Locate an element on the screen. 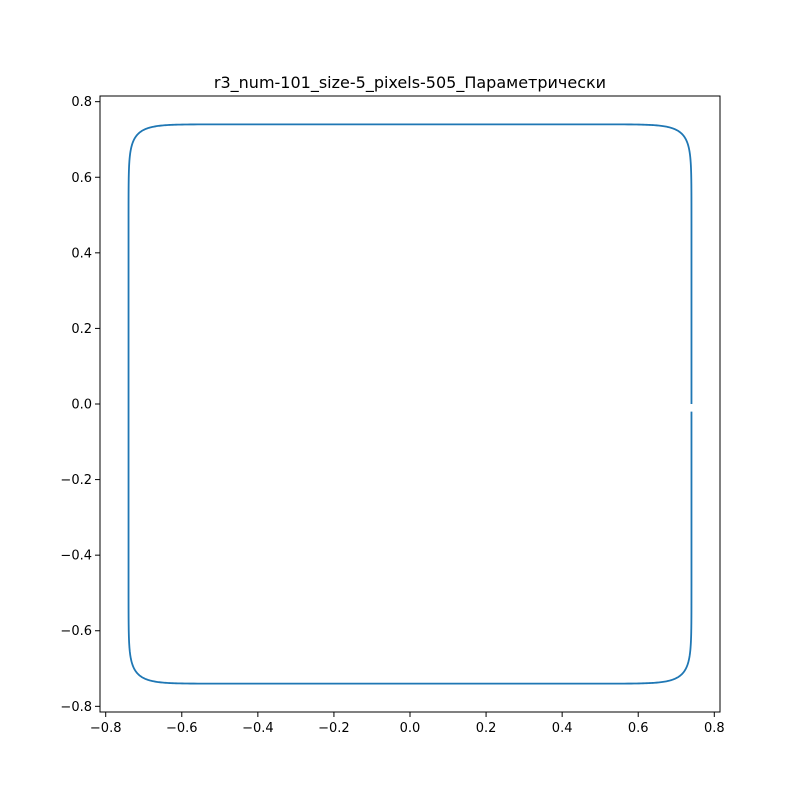 The height and width of the screenshot is (800, 800). y-tick-label: −0.8 is located at coordinates (76, 707).